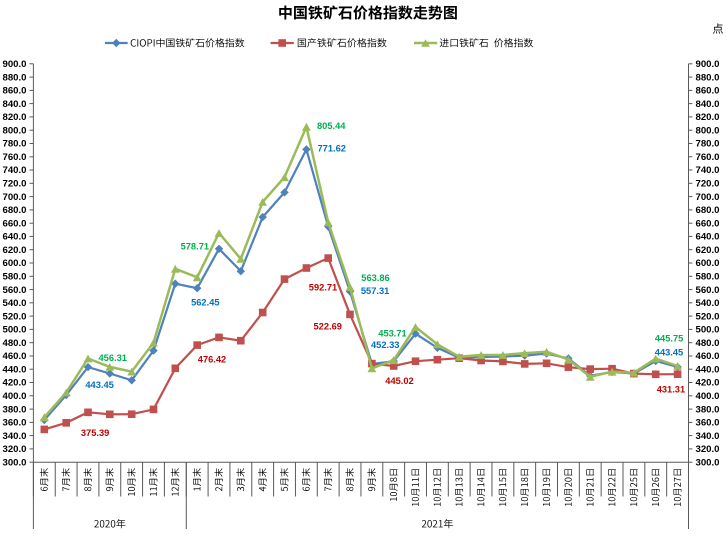 The image size is (727, 536). What do you see at coordinates (671, 389) in the screenshot?
I see `svg-text: 431.31` at bounding box center [671, 389].